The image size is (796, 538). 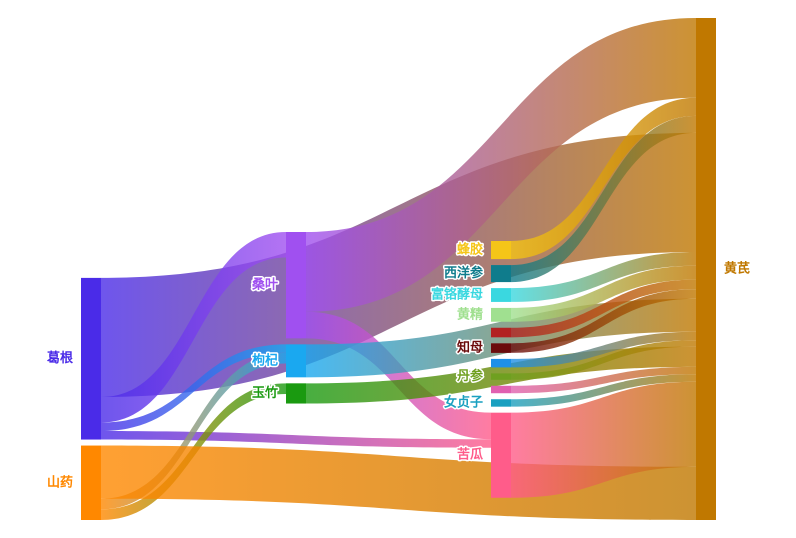 I want to click on node-label: 女贞子, so click(x=463, y=402).